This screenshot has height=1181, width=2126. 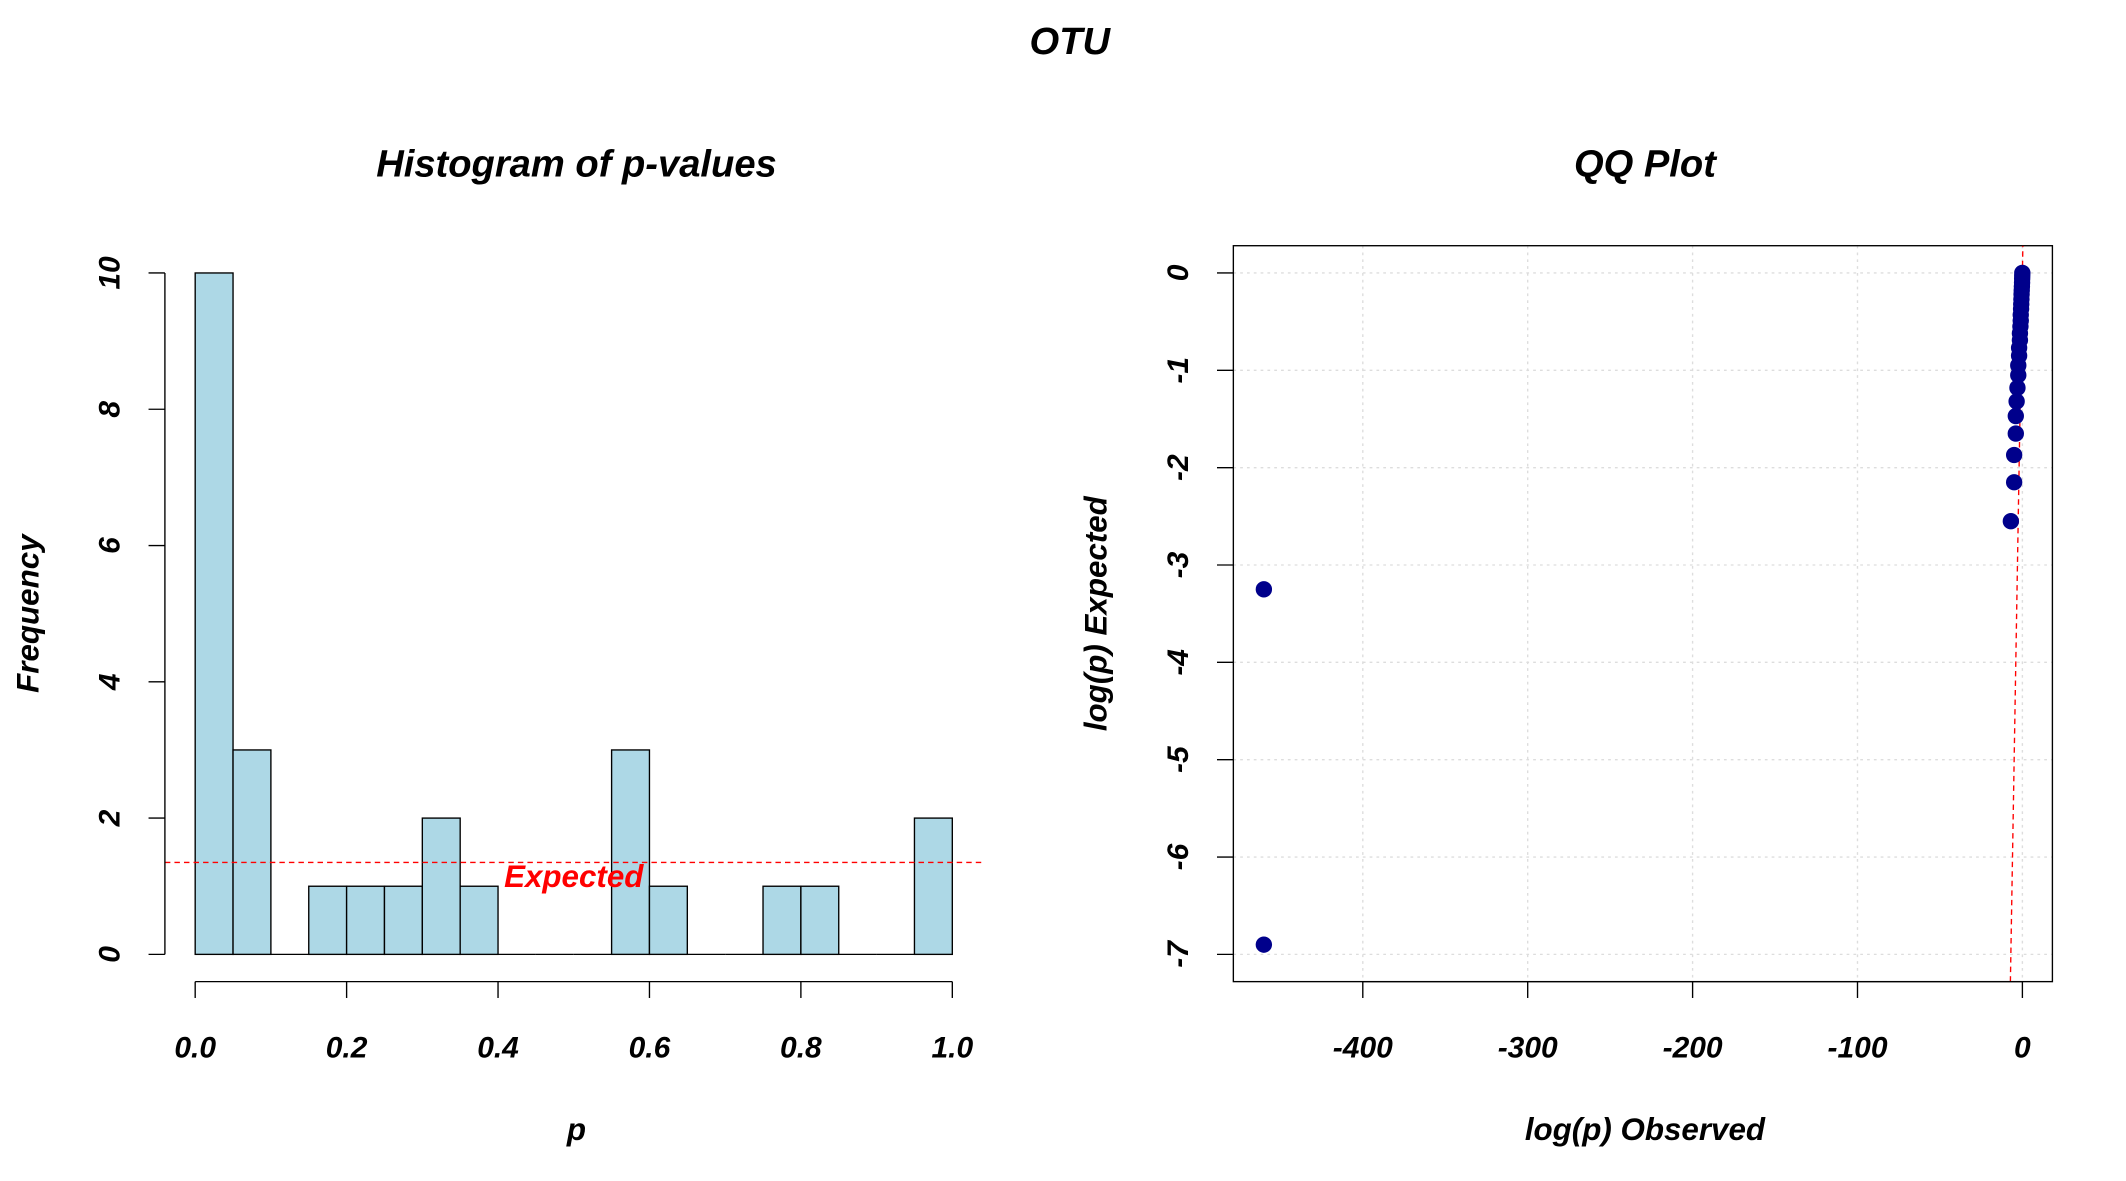 I want to click on x-tick-label: -400, so click(x=1363, y=1048).